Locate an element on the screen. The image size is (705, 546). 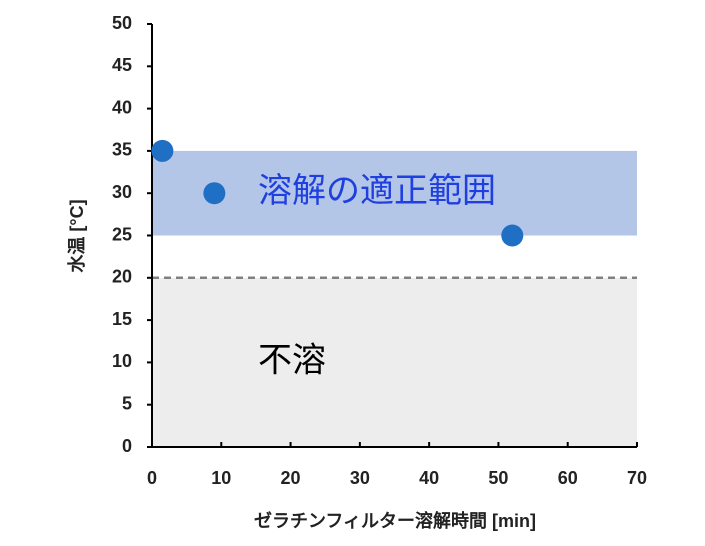
region is located at coordinates (394, 193).